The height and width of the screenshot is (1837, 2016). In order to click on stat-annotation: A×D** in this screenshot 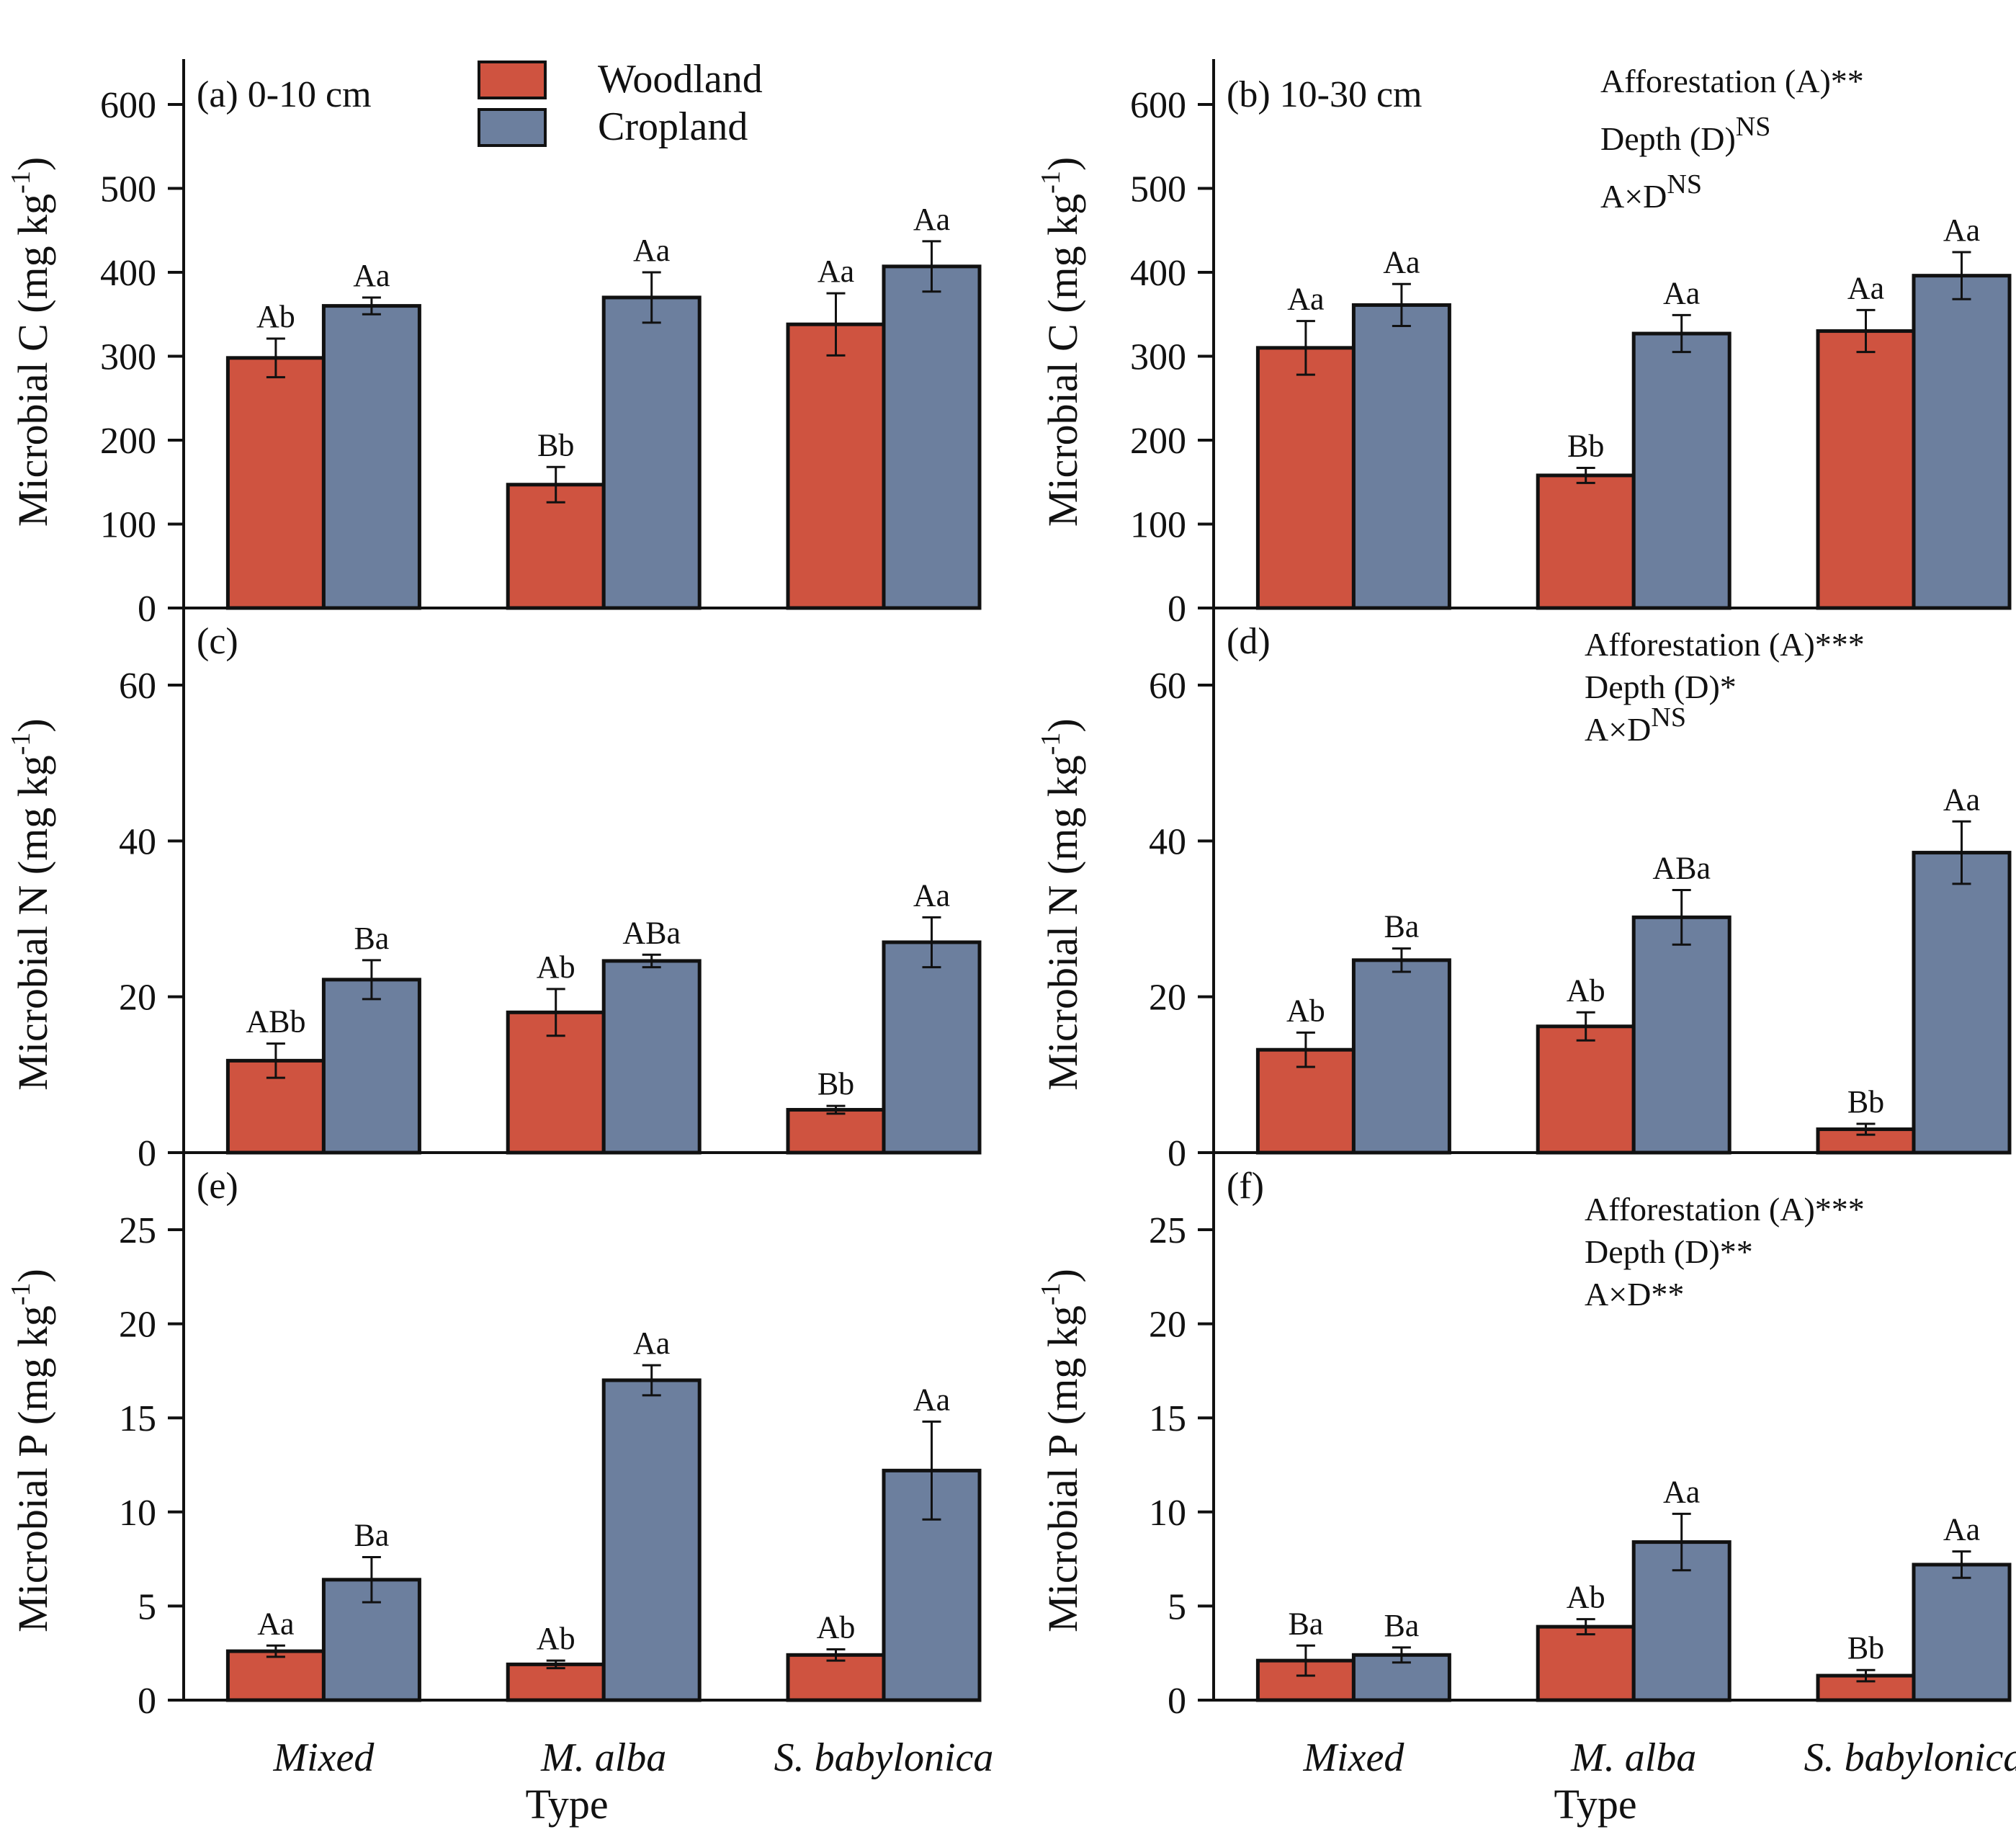, I will do `click(1634, 1294)`.